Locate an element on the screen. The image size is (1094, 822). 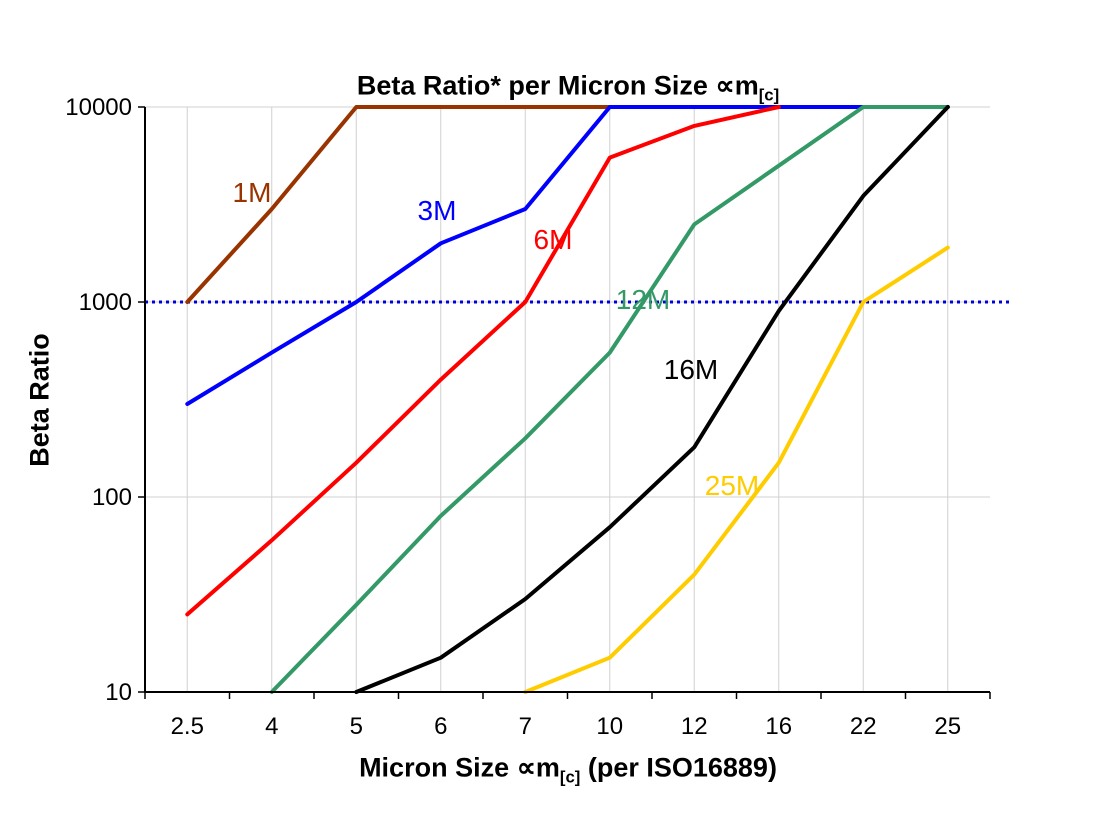
series-label-1m: 1M is located at coordinates (252, 192).